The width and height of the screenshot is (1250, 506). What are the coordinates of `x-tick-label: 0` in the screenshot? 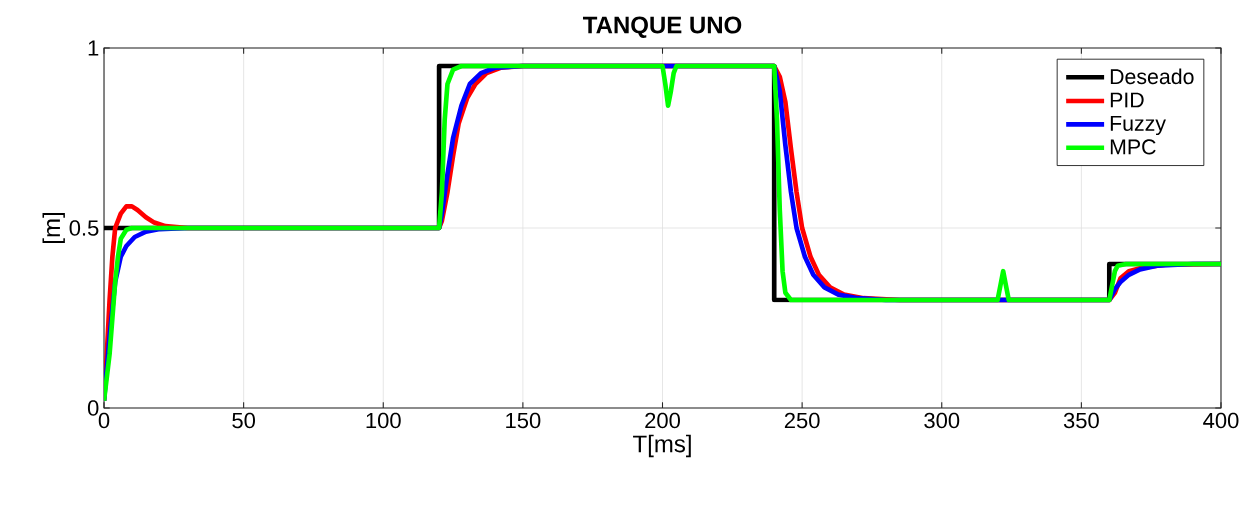 It's located at (104, 420).